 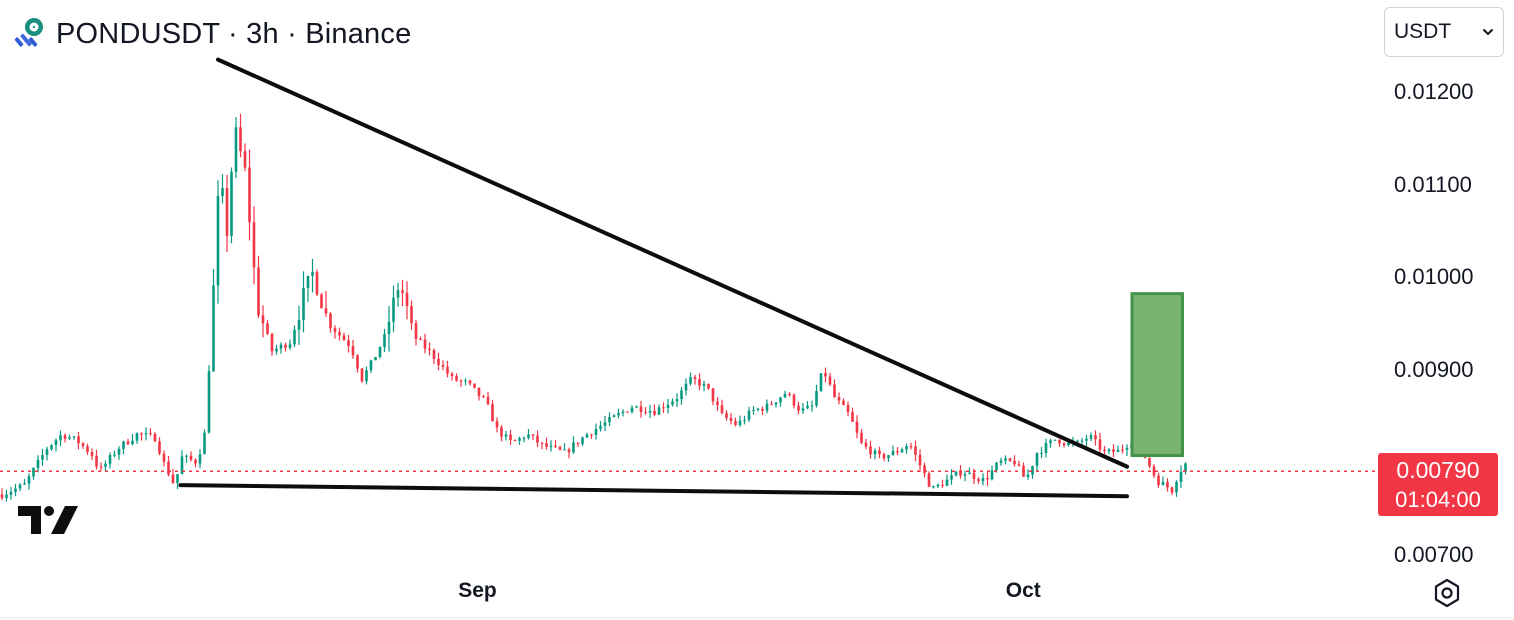 I want to click on currency-select-value: USDT, so click(x=1423, y=31).